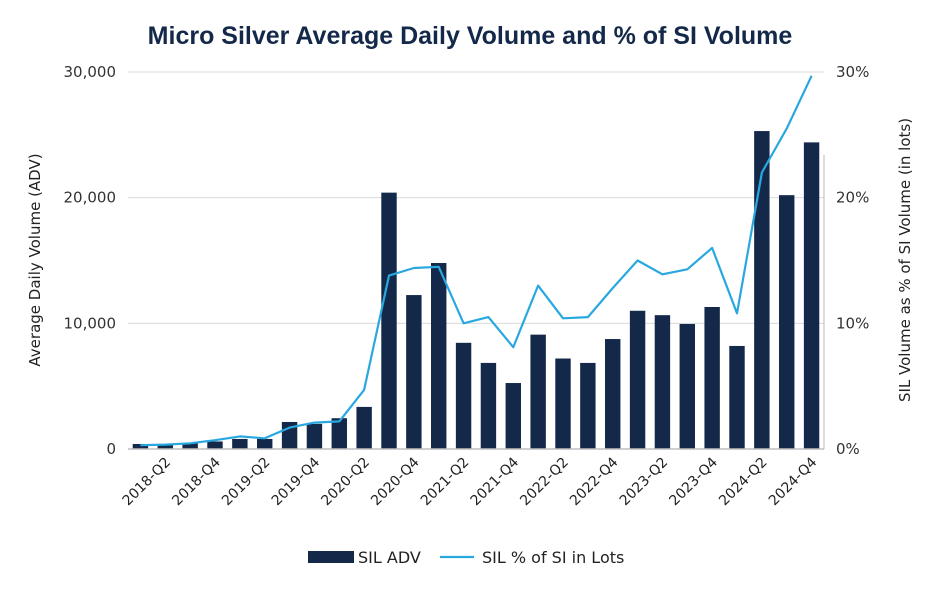 This screenshot has width=940, height=600. Describe the element at coordinates (331, 557) in the screenshot. I see `legend-swatch-bar` at that location.